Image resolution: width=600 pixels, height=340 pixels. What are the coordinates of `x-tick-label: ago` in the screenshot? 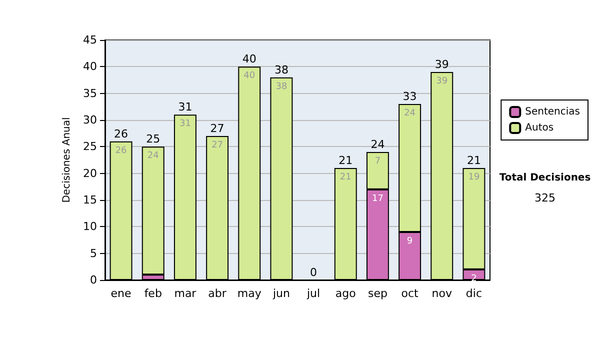 It's located at (345, 293).